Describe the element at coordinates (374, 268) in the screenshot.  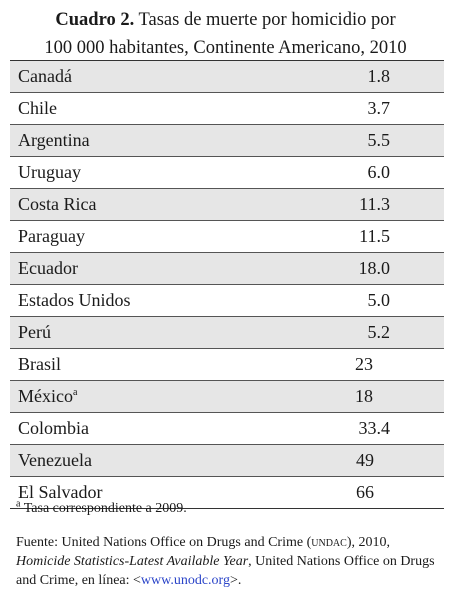
I see `rate-value: 18.0` at that location.